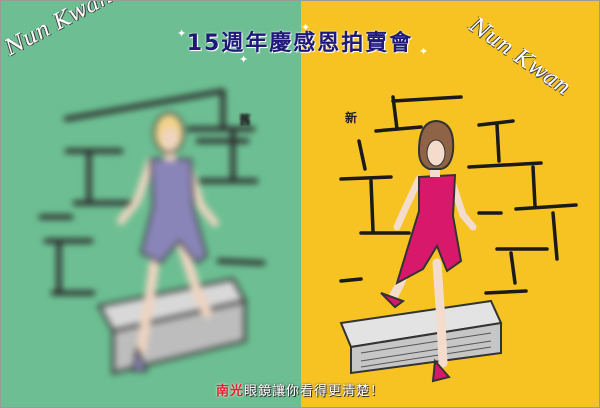 Image resolution: width=600 pixels, height=408 pixels. Describe the element at coordinates (351, 118) in the screenshot. I see `new-label: 新` at that location.